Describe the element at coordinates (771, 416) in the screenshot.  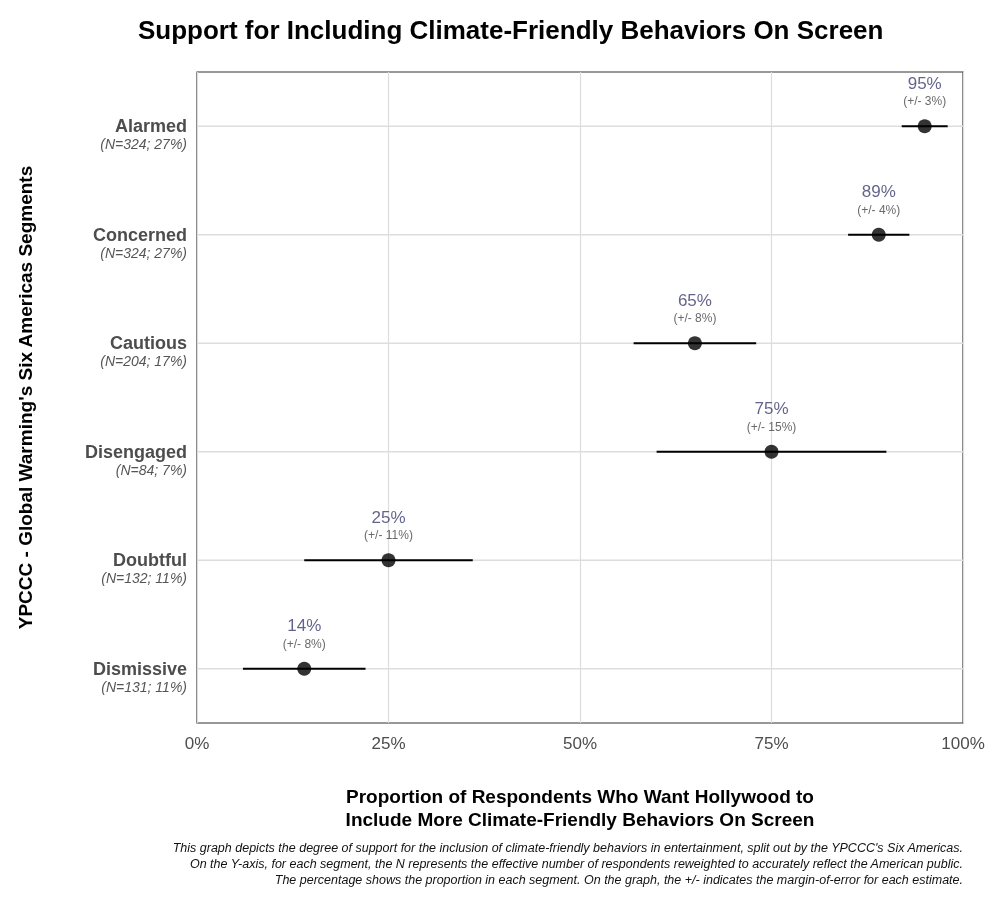
I see `data-label: 75% (+/- 15%)` at that location.